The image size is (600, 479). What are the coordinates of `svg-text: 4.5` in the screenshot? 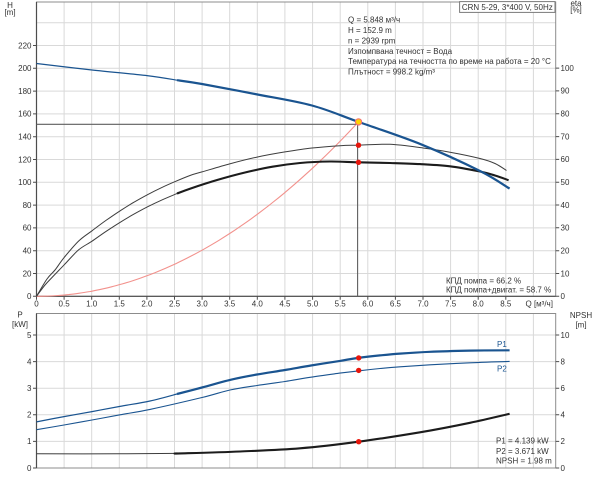 It's located at (285, 304).